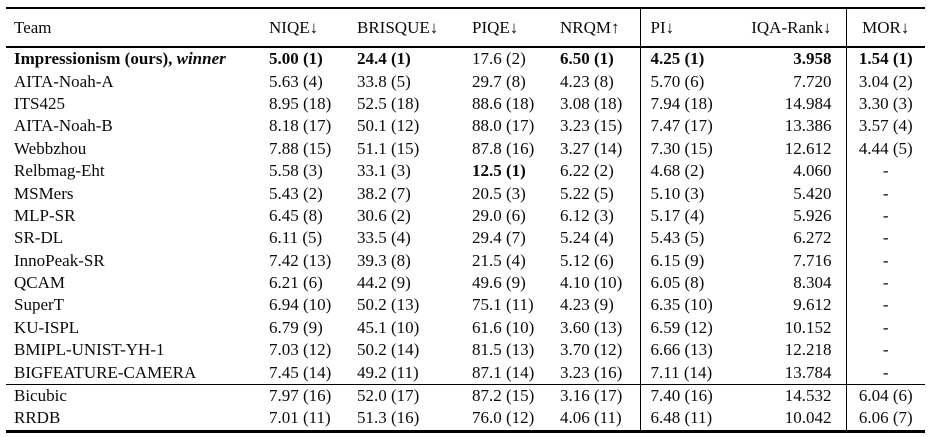 The width and height of the screenshot is (931, 437). What do you see at coordinates (812, 215) in the screenshot?
I see `metric-value-cell: 5.926` at bounding box center [812, 215].